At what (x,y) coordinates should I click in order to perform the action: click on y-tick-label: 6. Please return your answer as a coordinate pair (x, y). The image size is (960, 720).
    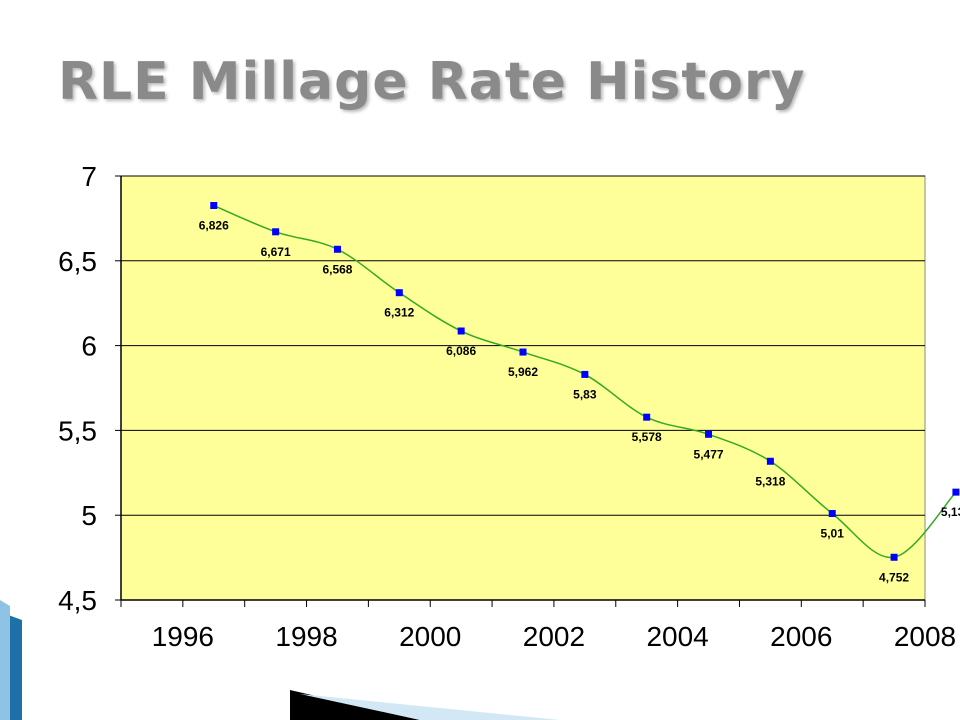
    Looking at the image, I should click on (89, 346).